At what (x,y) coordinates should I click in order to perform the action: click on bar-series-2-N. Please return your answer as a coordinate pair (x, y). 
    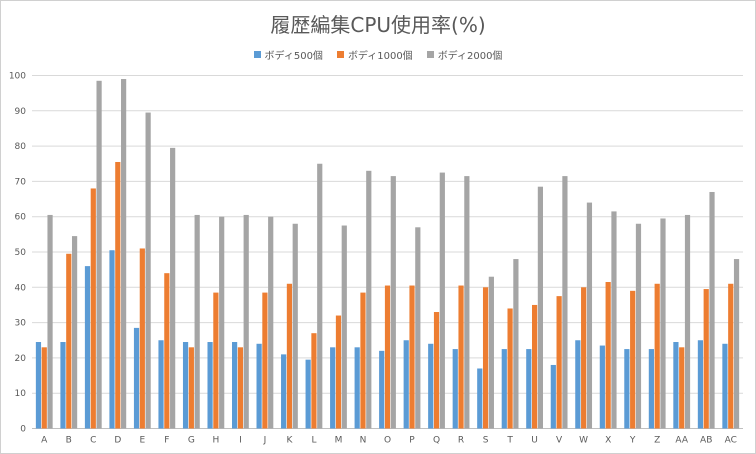
    Looking at the image, I should click on (363, 360).